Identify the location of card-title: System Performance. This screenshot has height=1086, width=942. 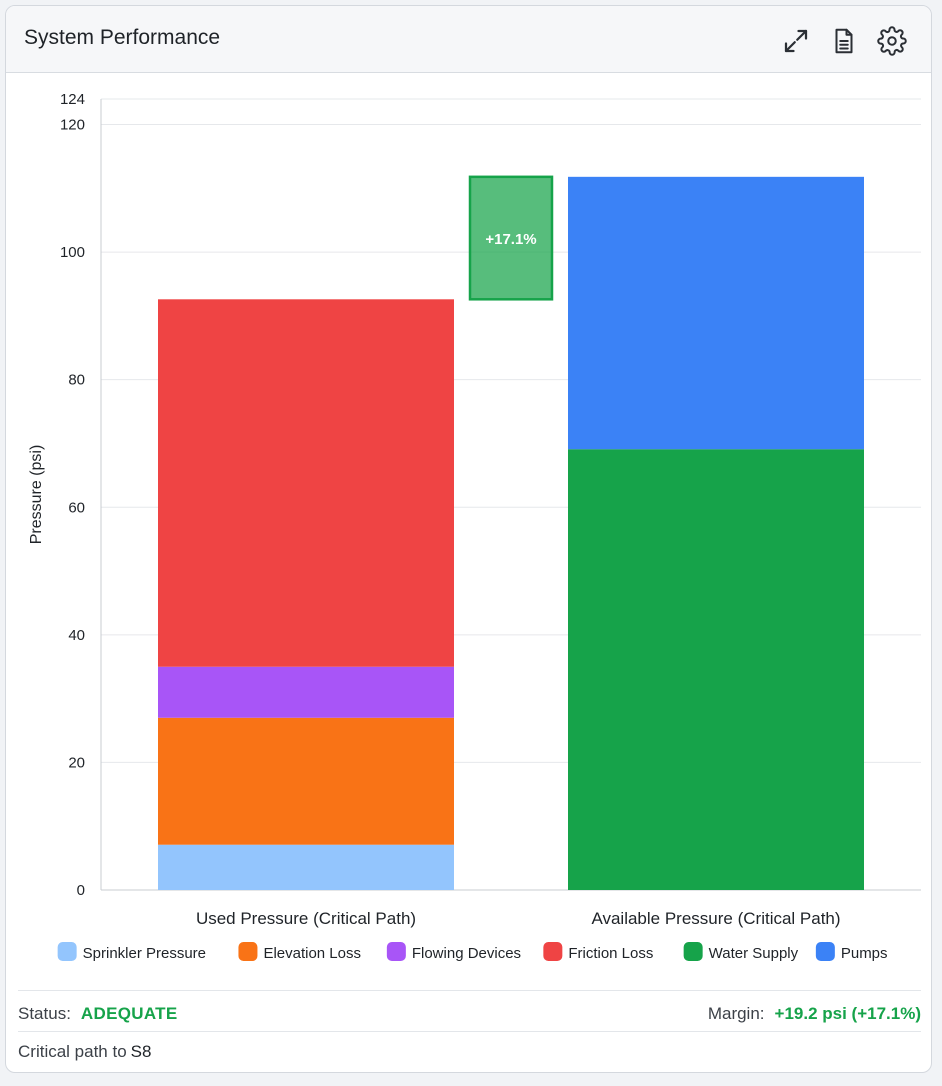
(122, 37).